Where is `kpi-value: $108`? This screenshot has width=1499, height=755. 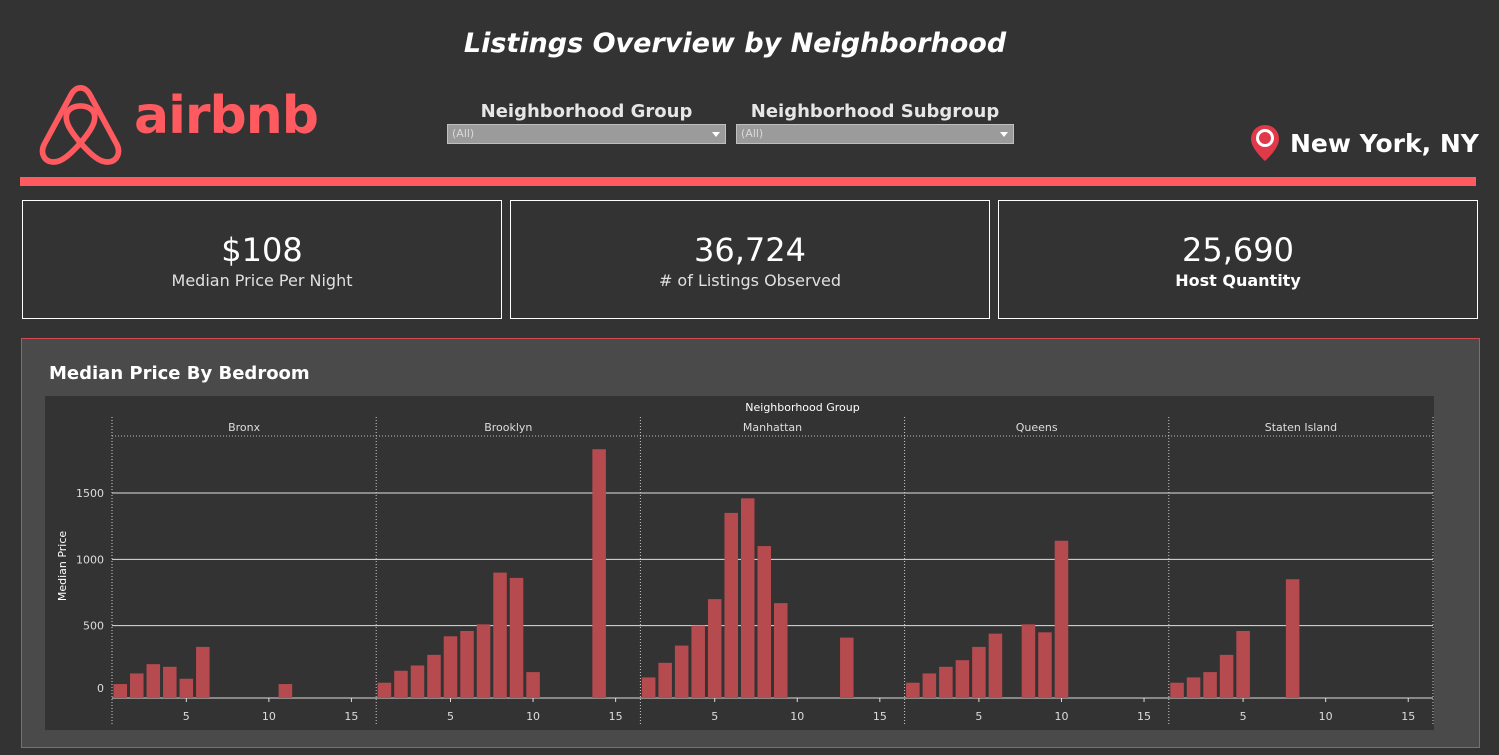 kpi-value: $108 is located at coordinates (262, 250).